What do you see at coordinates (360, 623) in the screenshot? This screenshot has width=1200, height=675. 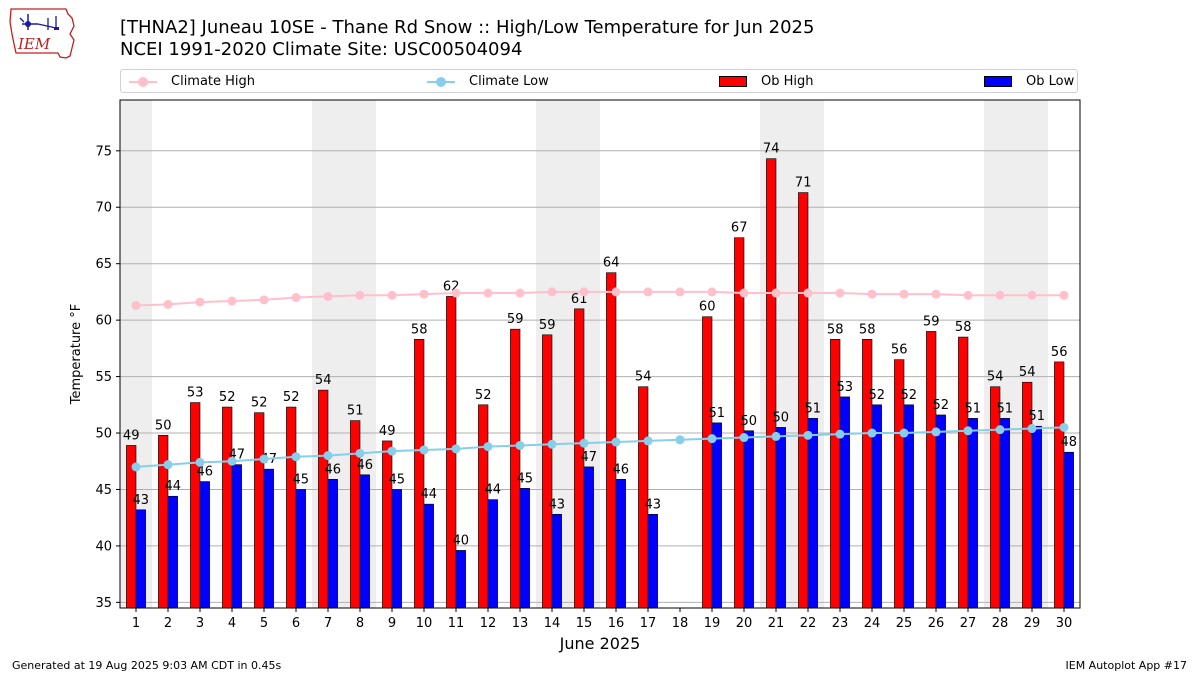 I see `x-tick-label: 8` at bounding box center [360, 623].